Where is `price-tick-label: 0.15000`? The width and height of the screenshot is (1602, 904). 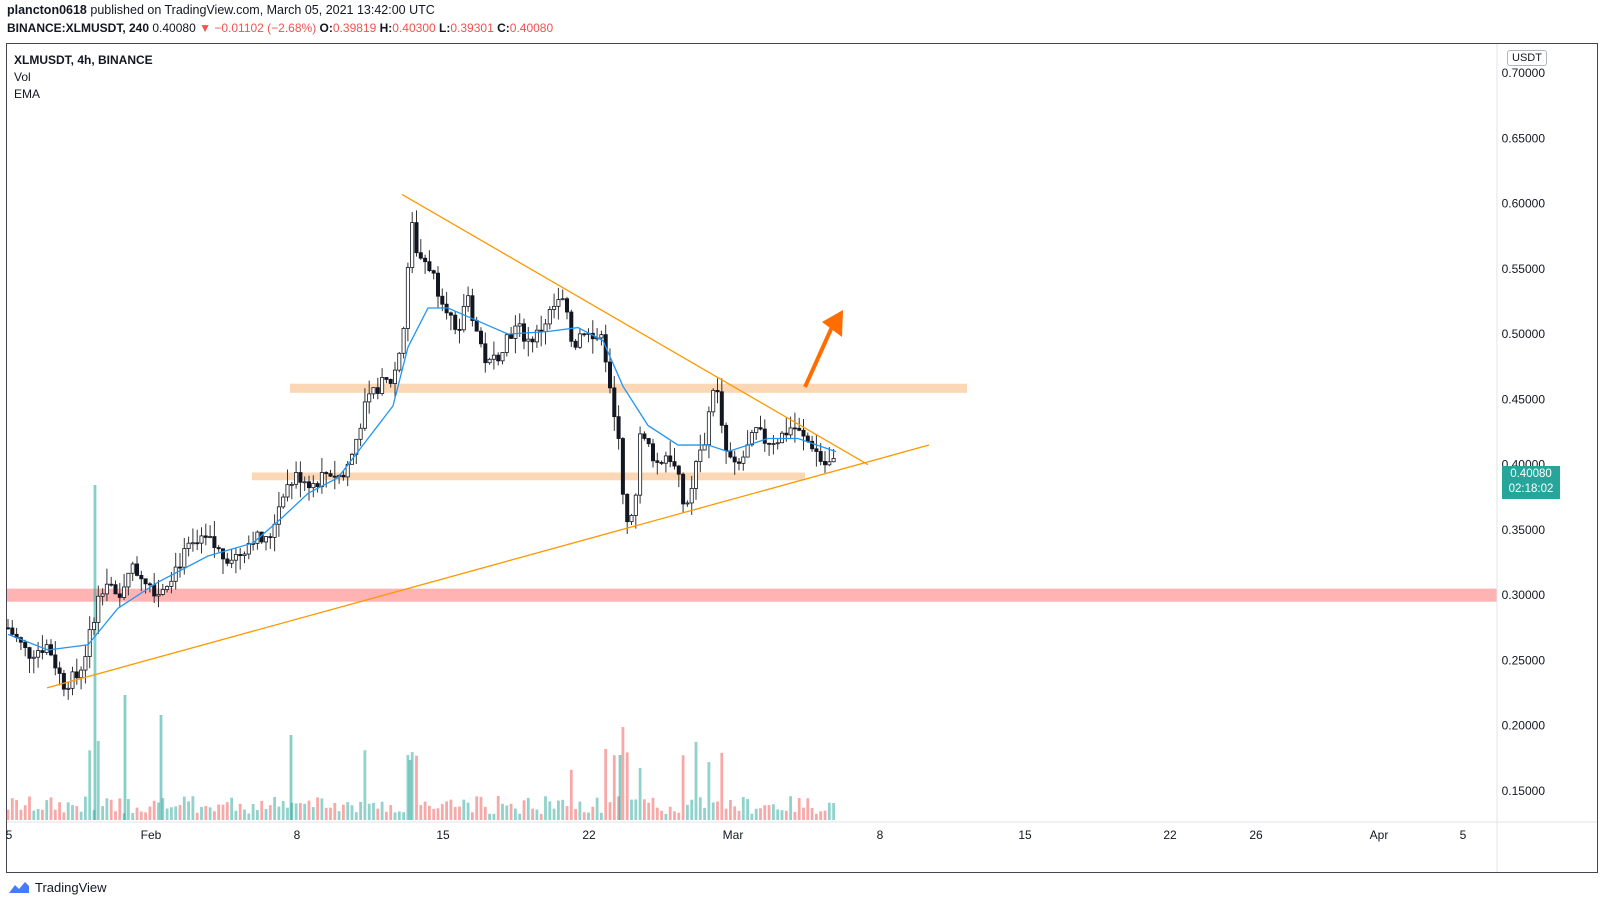
price-tick-label: 0.15000 is located at coordinates (1524, 791).